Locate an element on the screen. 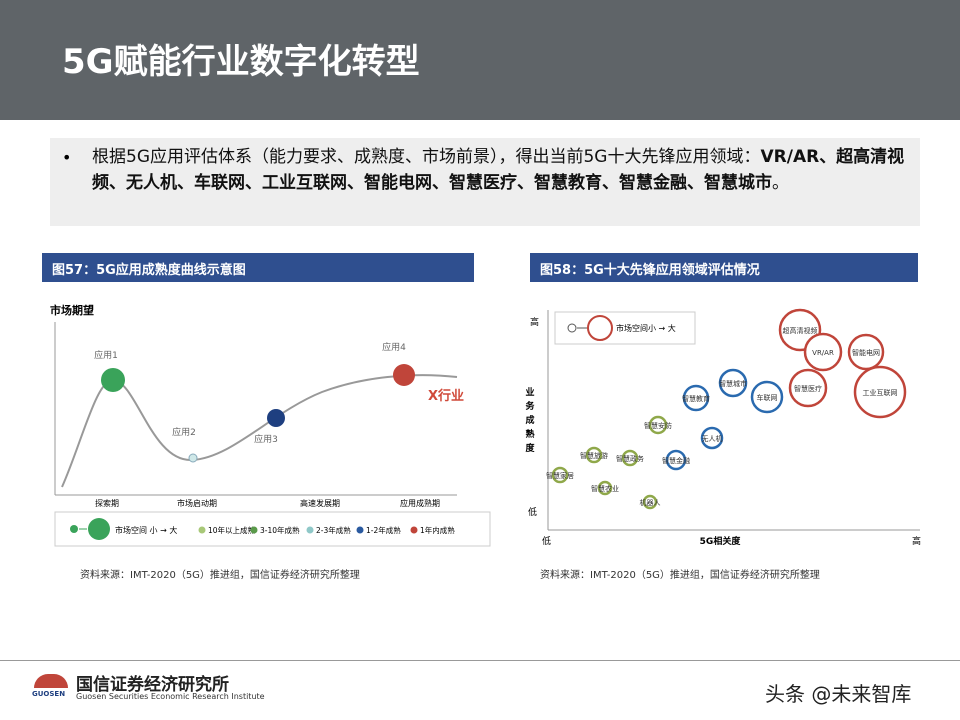 This screenshot has width=960, height=720. watermark: 头条 @未来智库 is located at coordinates (838, 694).